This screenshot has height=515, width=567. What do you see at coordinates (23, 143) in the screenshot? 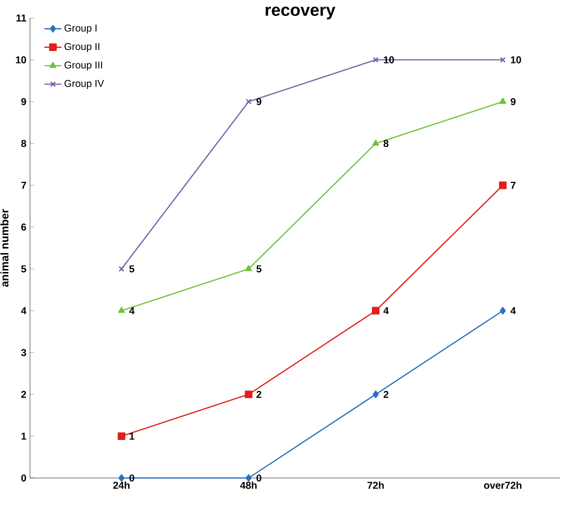
I see `y-tick-label: 8` at bounding box center [23, 143].